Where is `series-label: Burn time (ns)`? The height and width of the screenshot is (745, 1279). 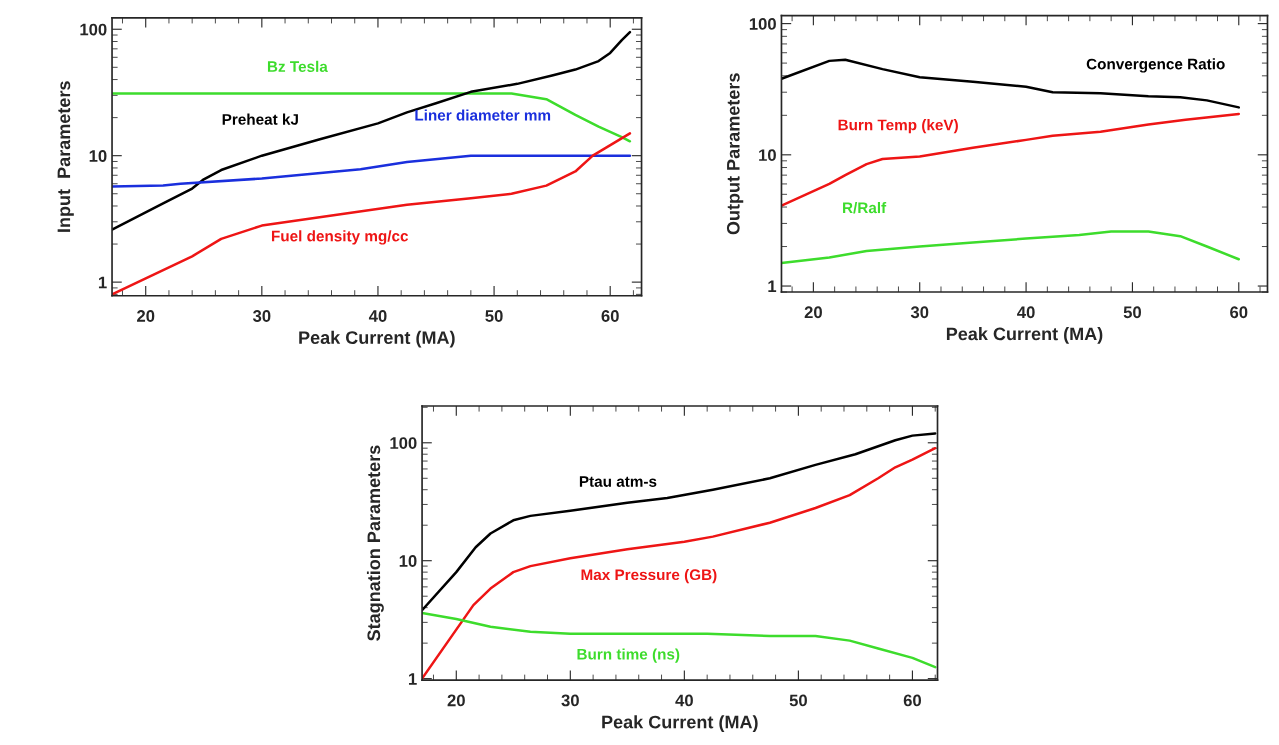 series-label: Burn time (ns) is located at coordinates (628, 655).